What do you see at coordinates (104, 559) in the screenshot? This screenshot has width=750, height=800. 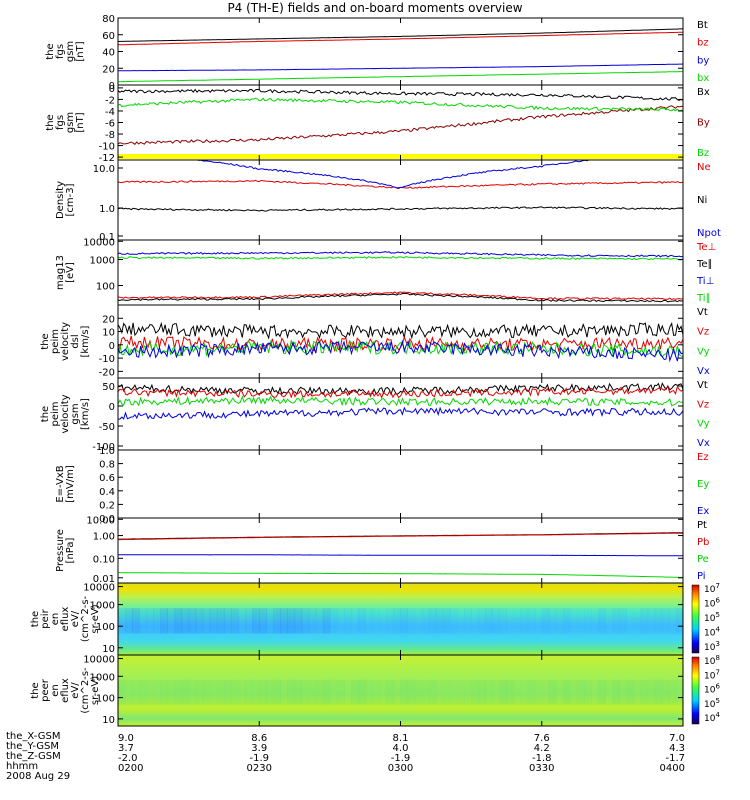 I see `y-tick-label: 0.10` at bounding box center [104, 559].